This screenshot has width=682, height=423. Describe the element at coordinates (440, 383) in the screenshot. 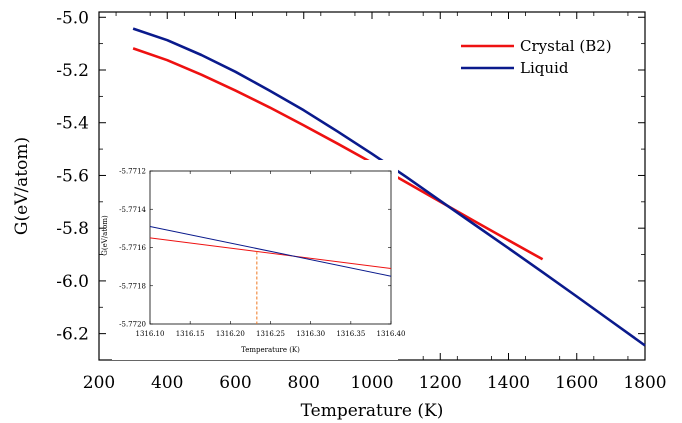

I see `x-tick-label: 1200` at that location.